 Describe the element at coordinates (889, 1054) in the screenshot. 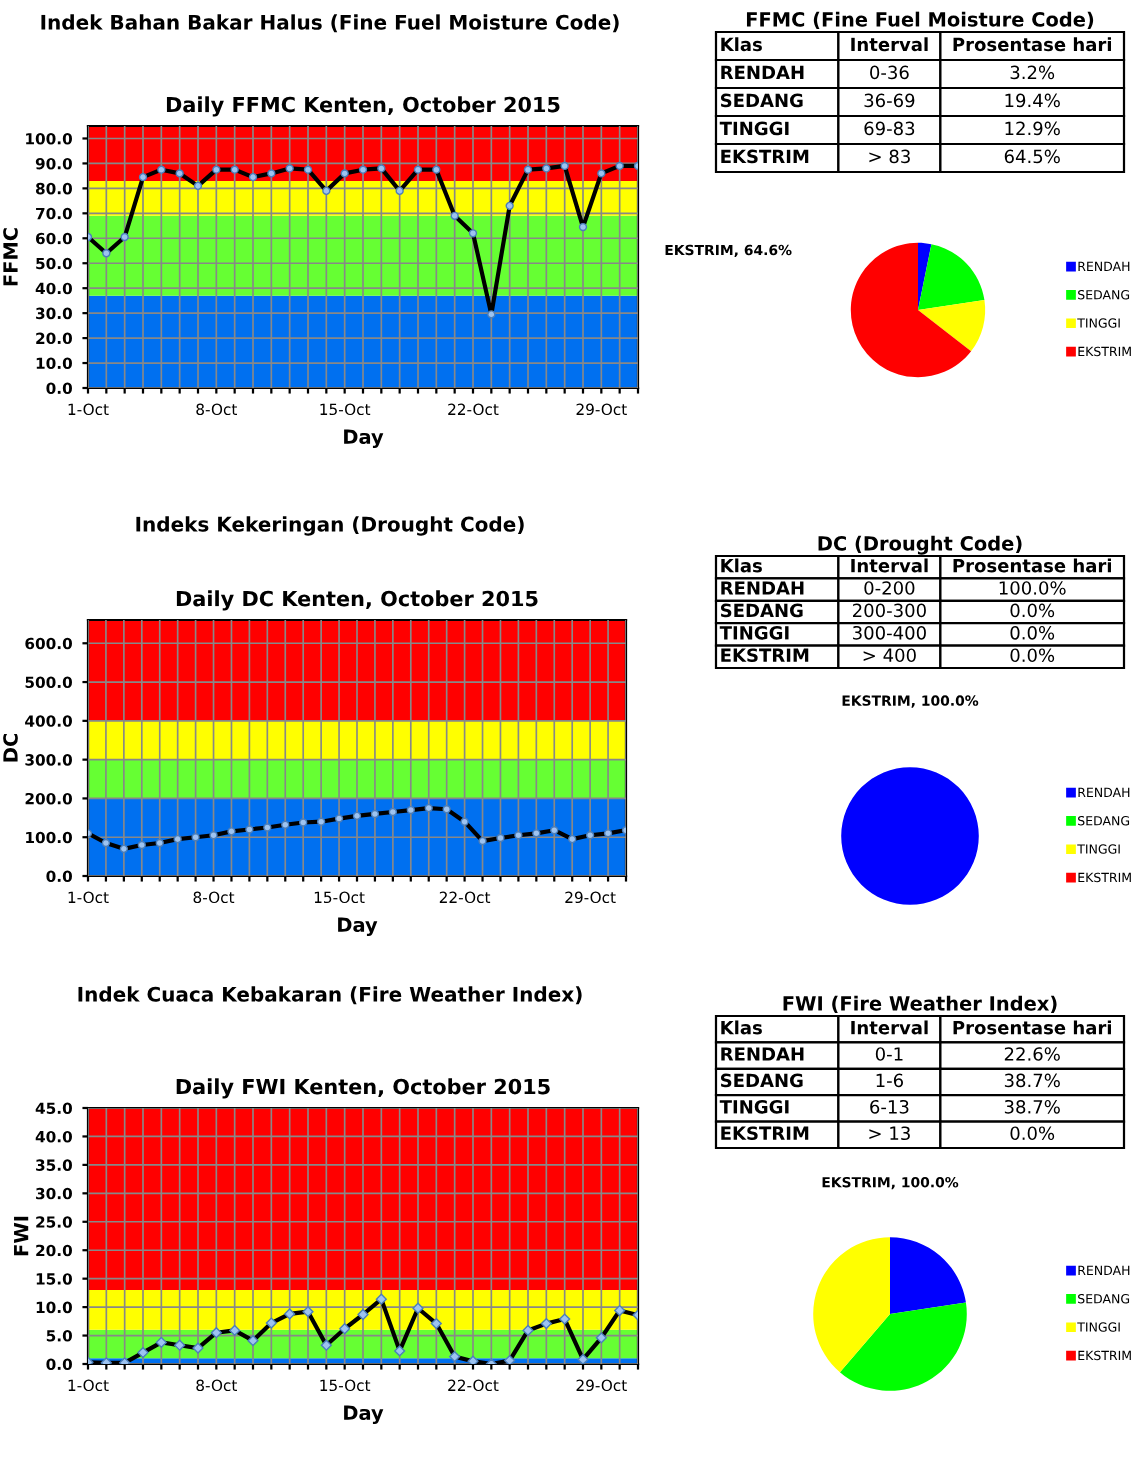

I see `text: 0-1` at that location.